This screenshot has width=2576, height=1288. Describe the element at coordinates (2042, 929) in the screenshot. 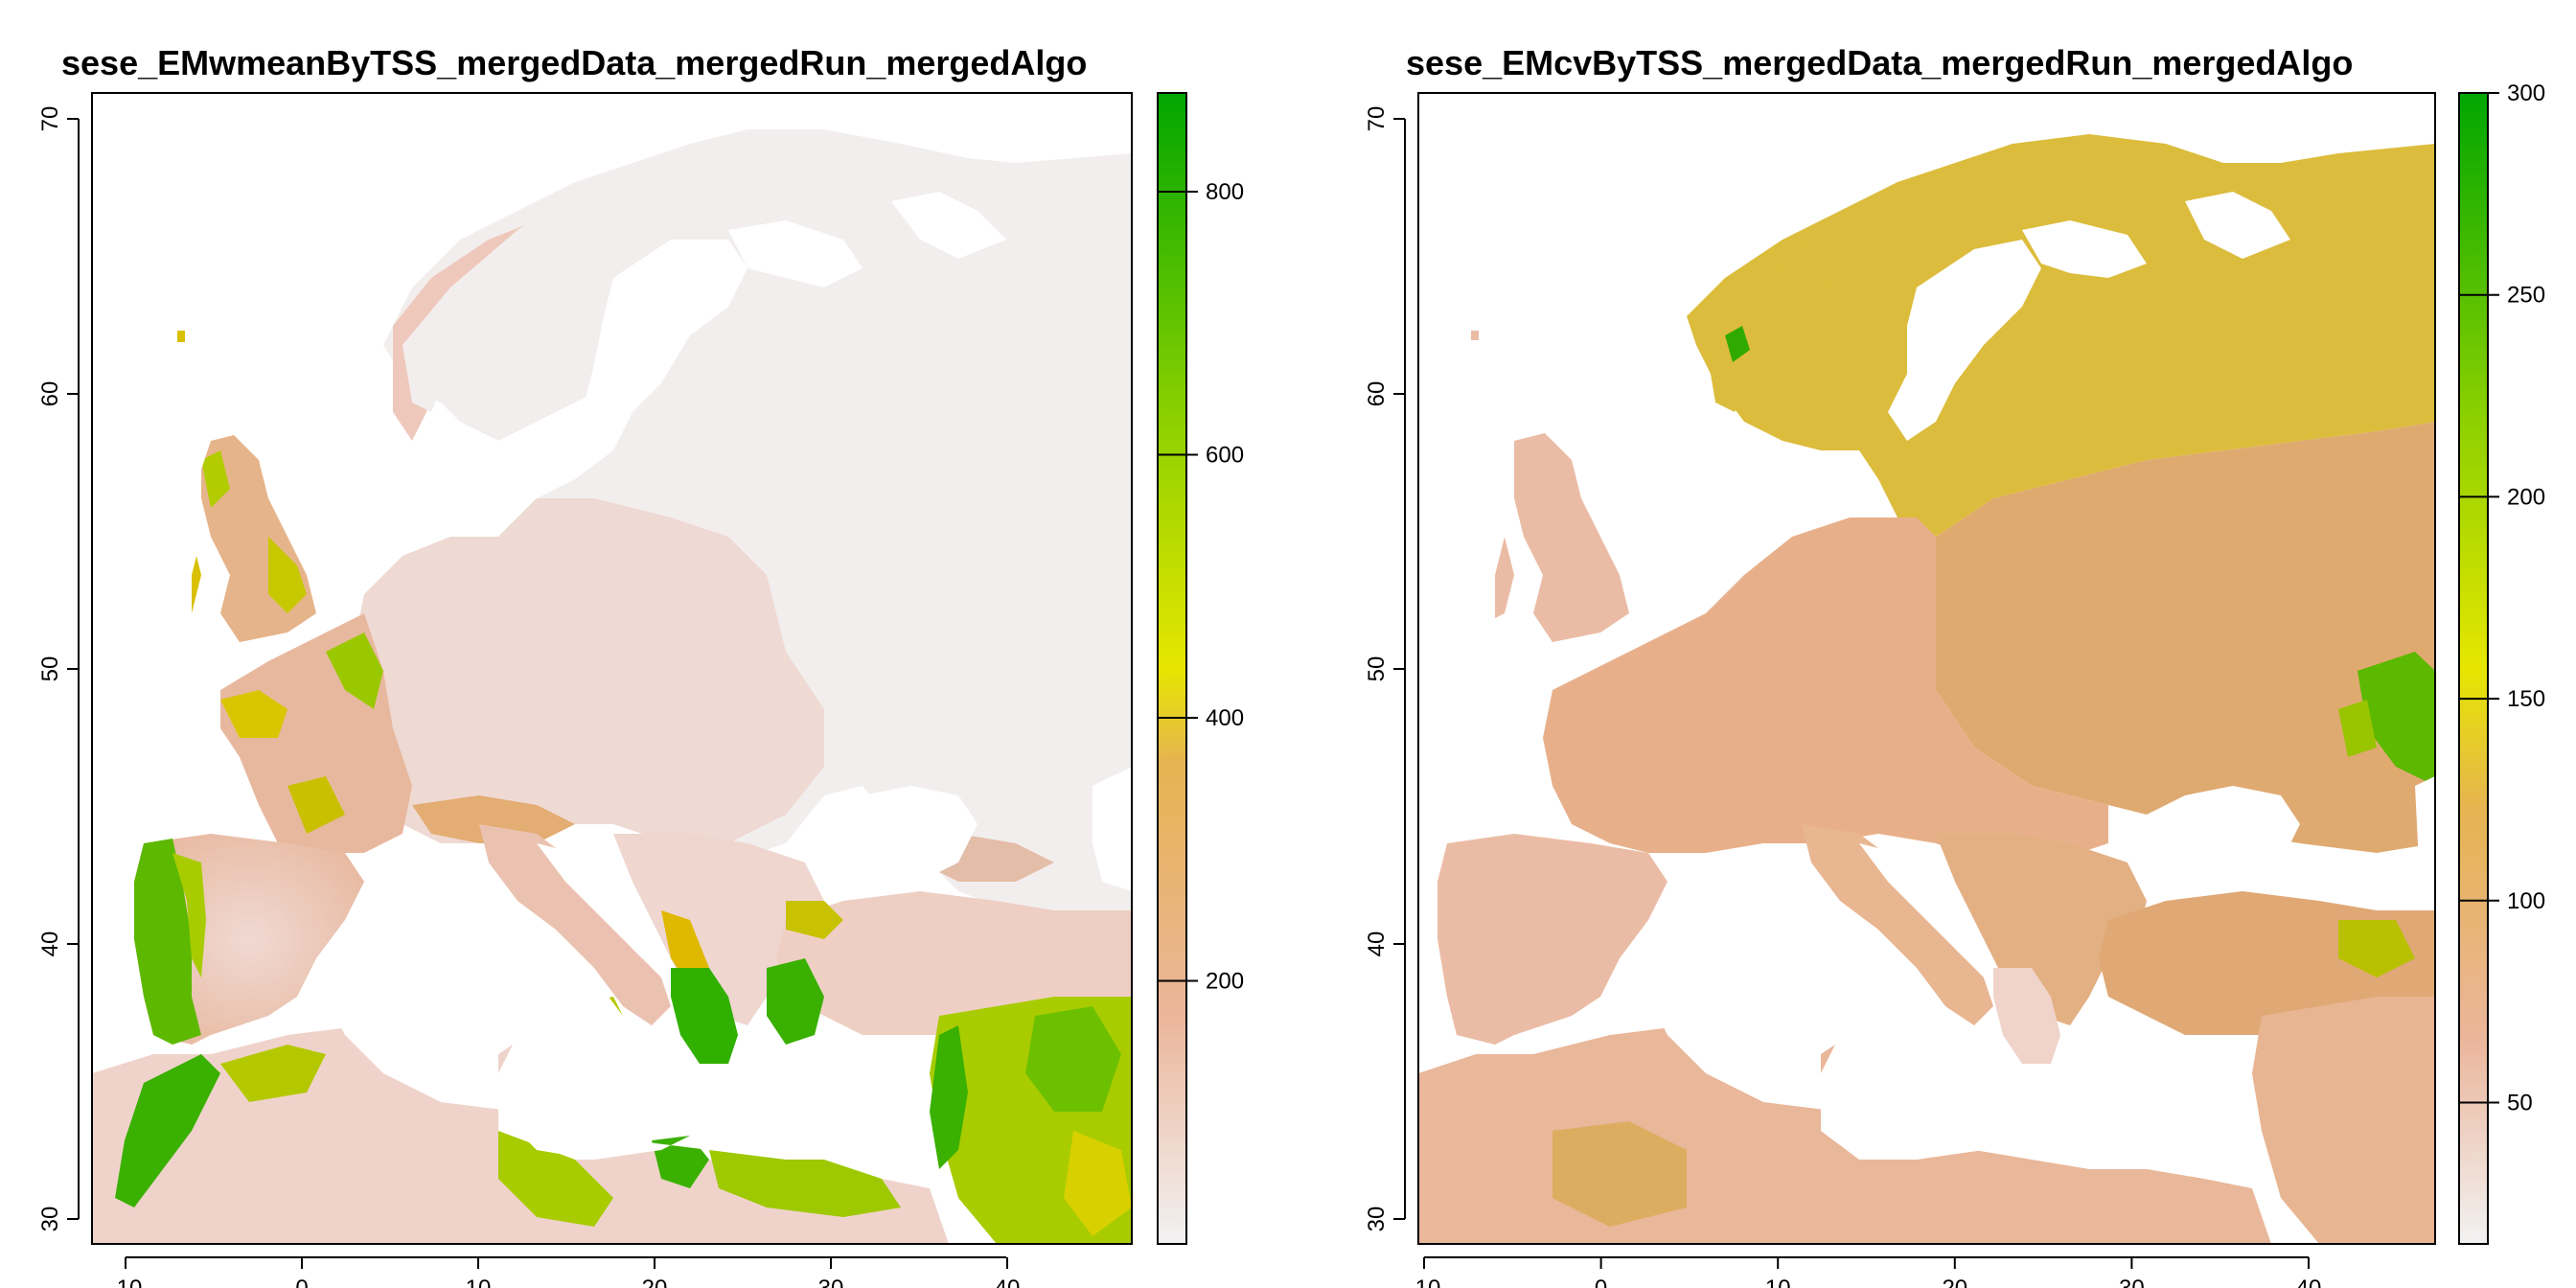

I see `land-balkans` at that location.